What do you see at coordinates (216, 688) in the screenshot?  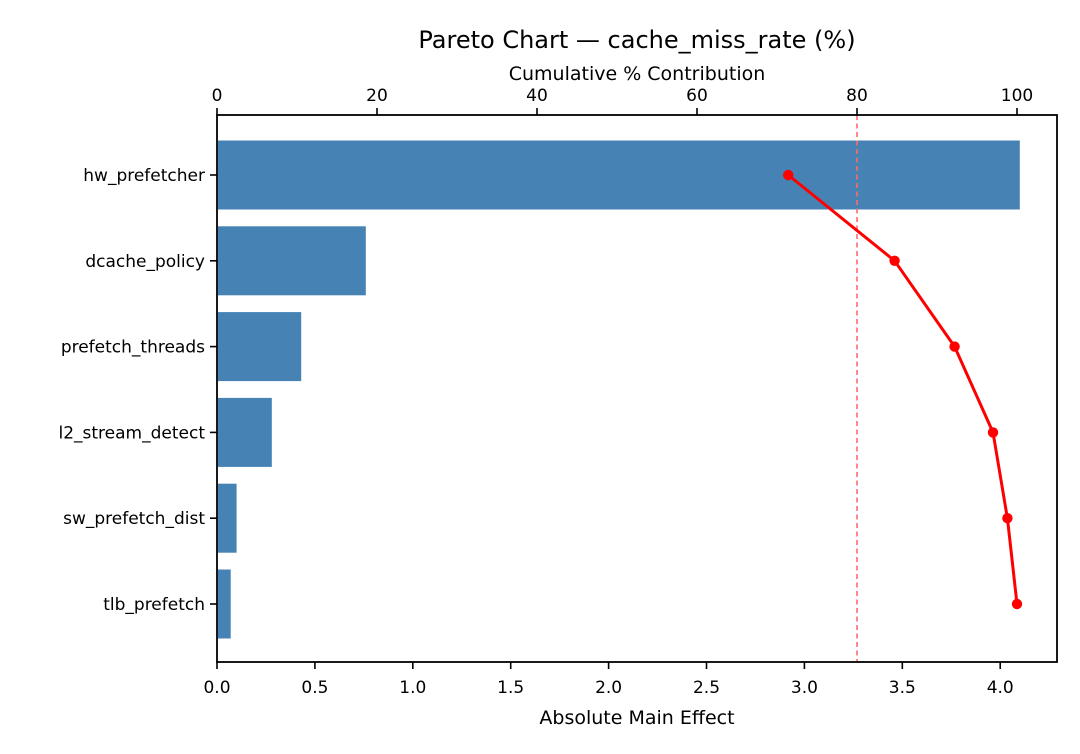 I see `bottom-tick-label-0.0: 0.0` at bounding box center [216, 688].